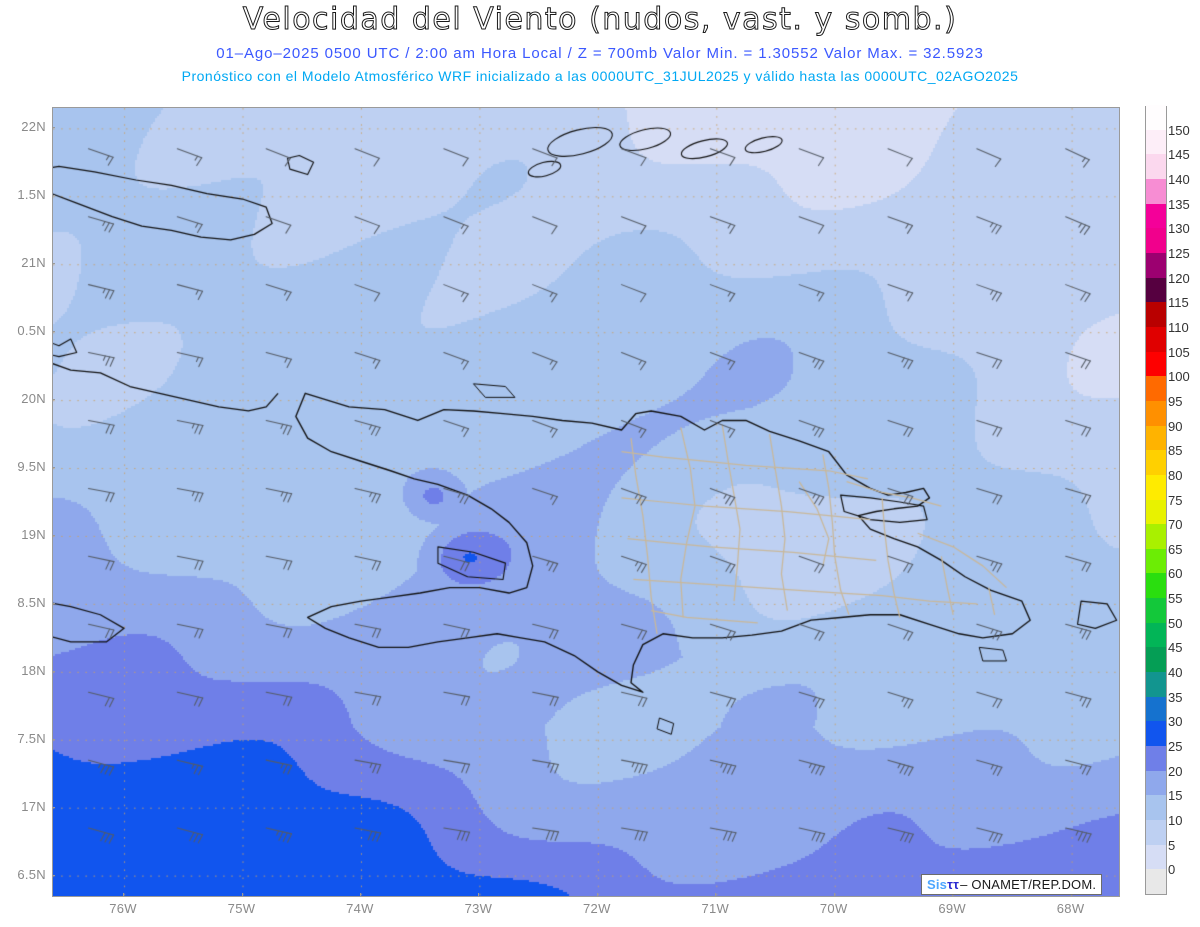 This screenshot has width=1200, height=927. Describe the element at coordinates (1179, 155) in the screenshot. I see `colorbar-tick-label: 145` at that location.